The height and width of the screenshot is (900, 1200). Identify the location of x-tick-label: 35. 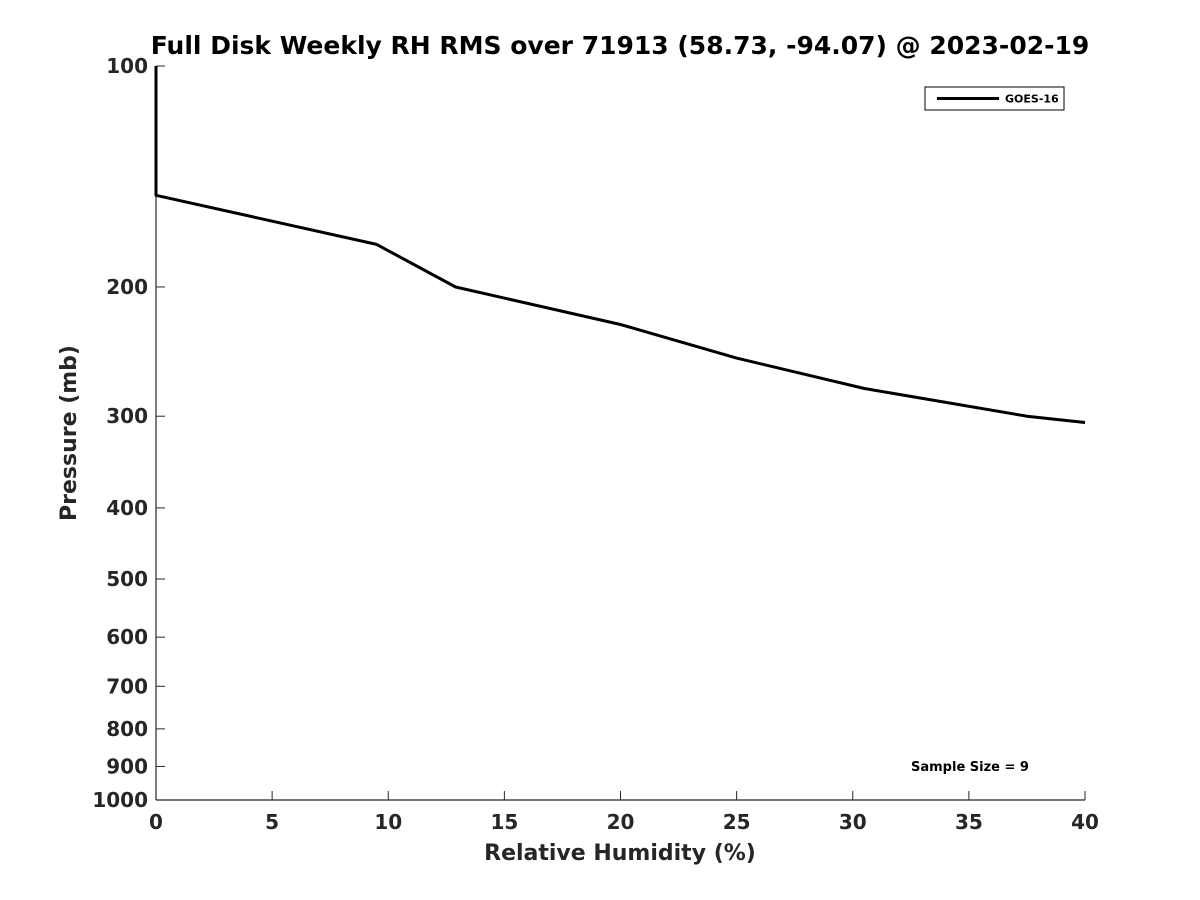
(969, 822).